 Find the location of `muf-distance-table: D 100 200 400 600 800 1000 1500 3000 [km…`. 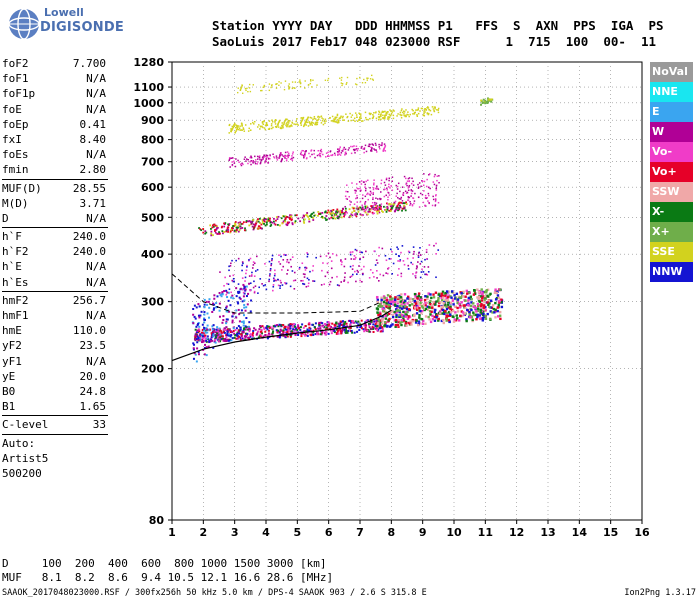

muf-distance-table: D 100 200 400 600 800 1000 1500 3000 [km… is located at coordinates (167, 571).